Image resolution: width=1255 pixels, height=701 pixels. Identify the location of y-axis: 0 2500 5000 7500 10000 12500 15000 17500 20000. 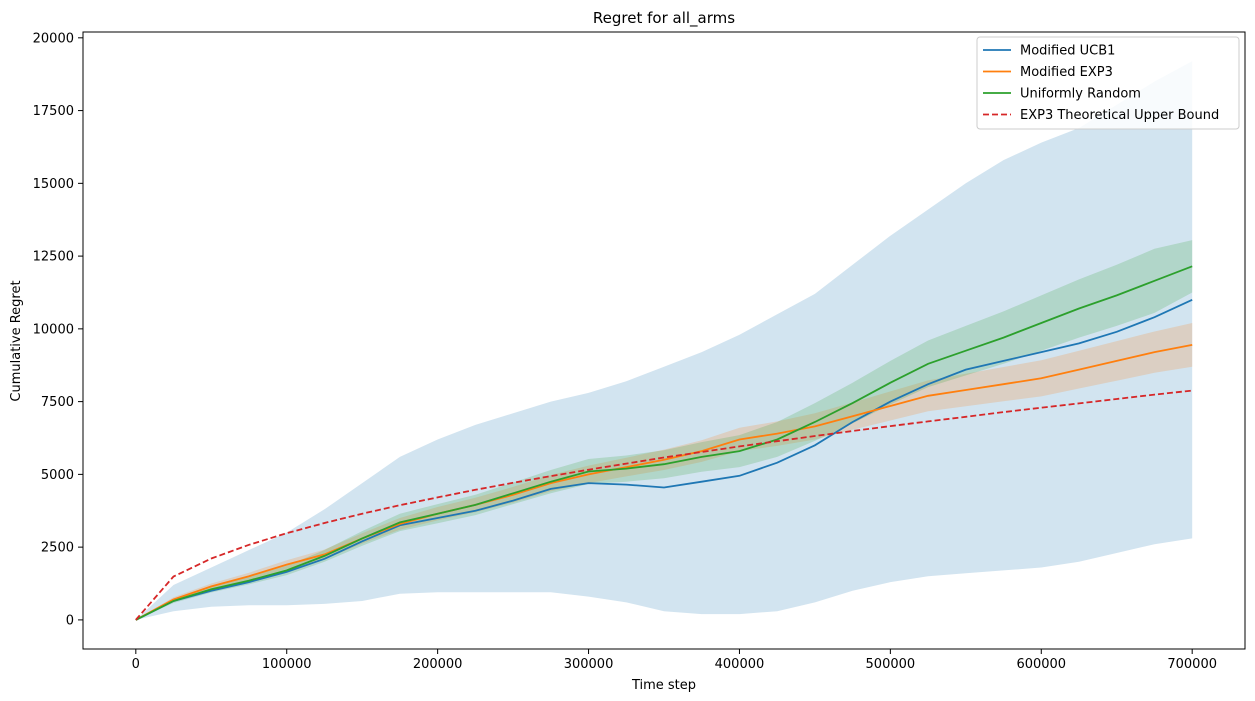
(58, 329).